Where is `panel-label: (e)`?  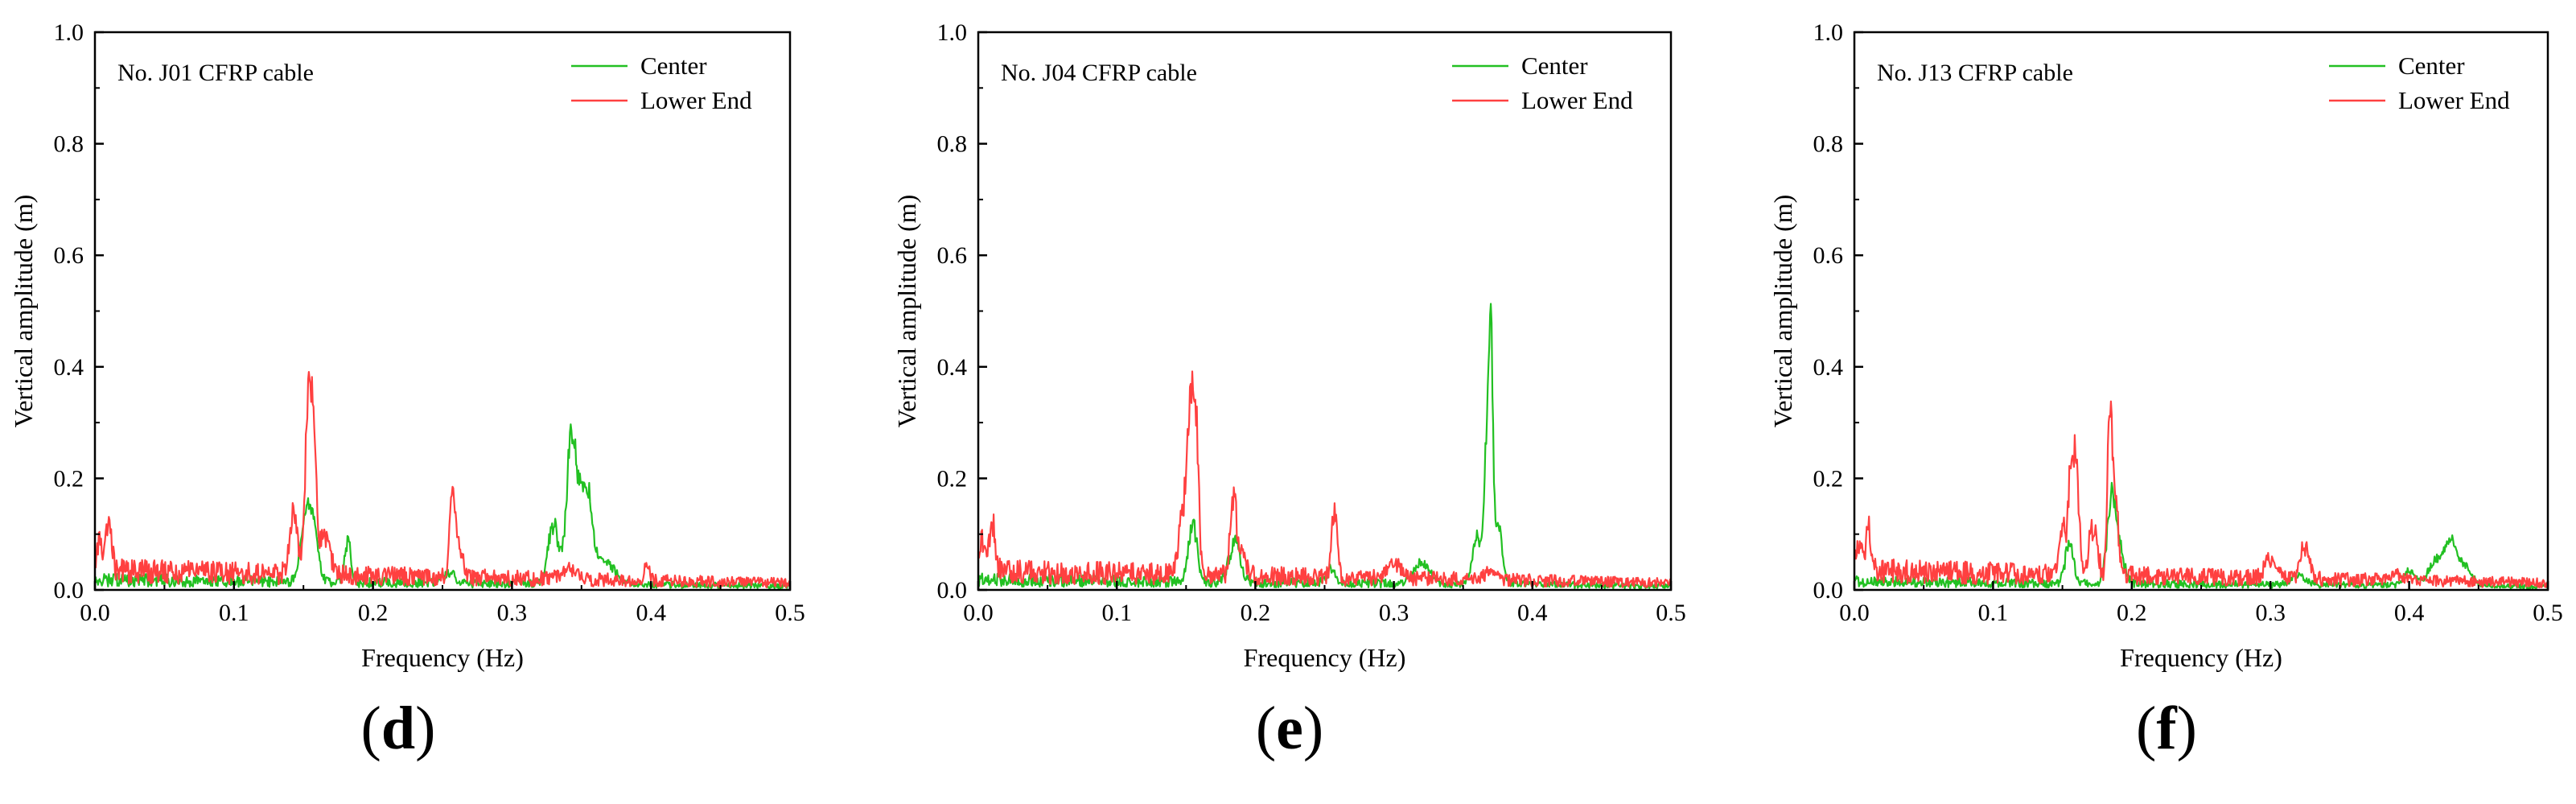 panel-label: (e) is located at coordinates (1289, 728).